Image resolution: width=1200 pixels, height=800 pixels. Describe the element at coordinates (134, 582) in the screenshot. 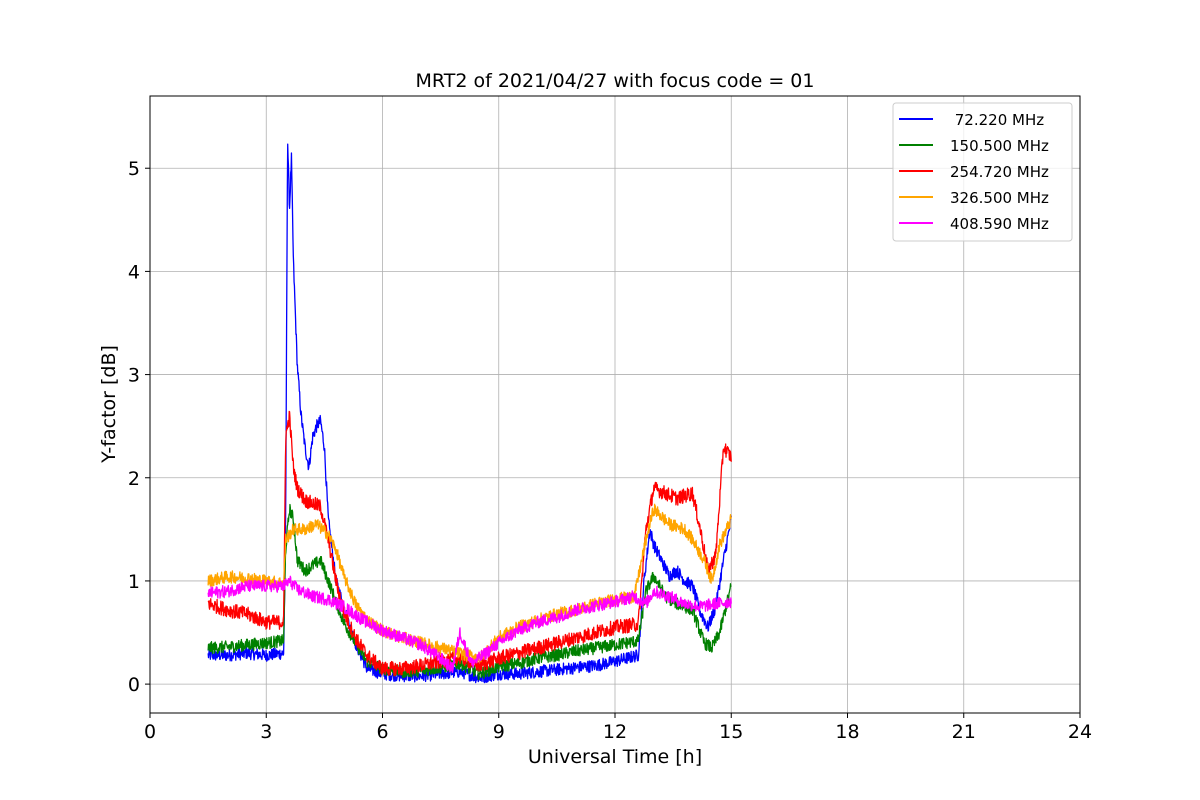

I see `y-tick-label: 1` at that location.